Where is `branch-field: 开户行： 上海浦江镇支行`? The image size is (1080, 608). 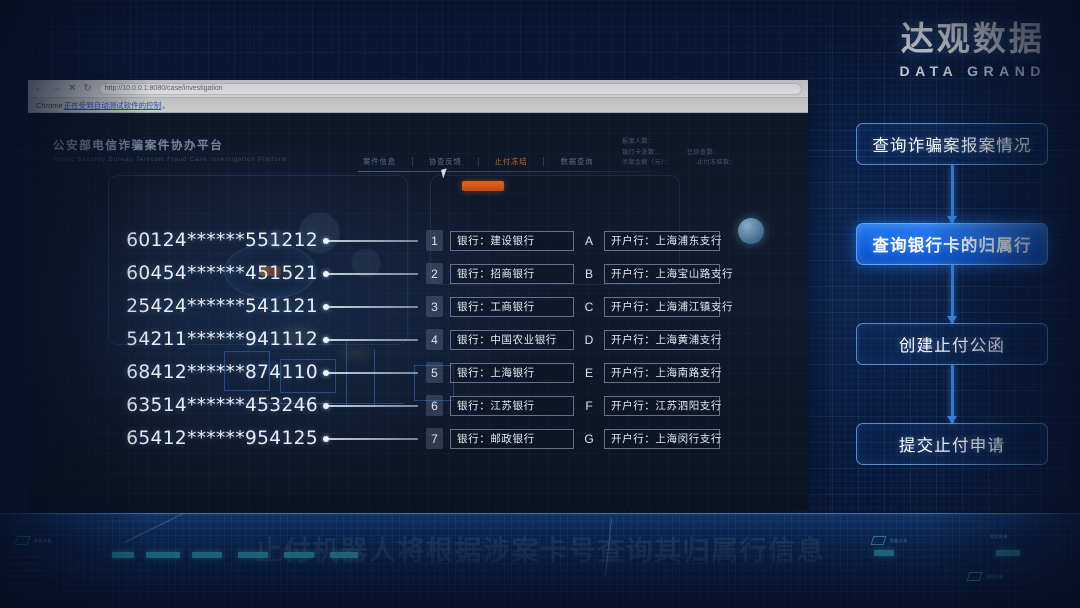 branch-field: 开户行： 上海浦江镇支行 is located at coordinates (668, 306).